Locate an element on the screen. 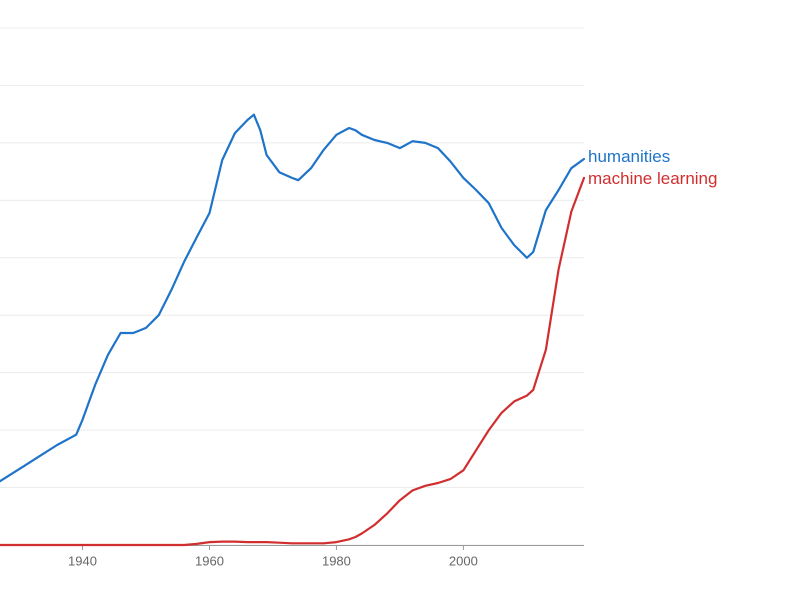 The image size is (811, 612). legend-label: machine learning is located at coordinates (652, 178).